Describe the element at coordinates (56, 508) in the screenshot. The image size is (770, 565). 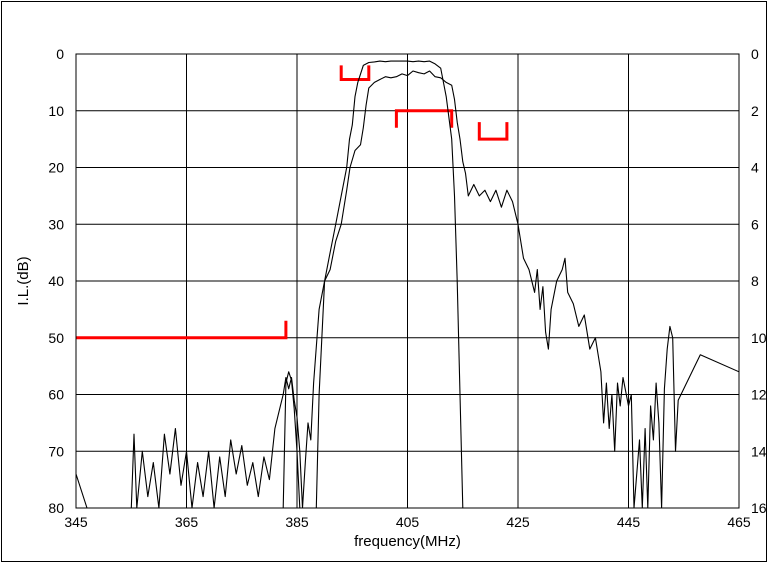
I see `y-left-tick-label: 80` at that location.